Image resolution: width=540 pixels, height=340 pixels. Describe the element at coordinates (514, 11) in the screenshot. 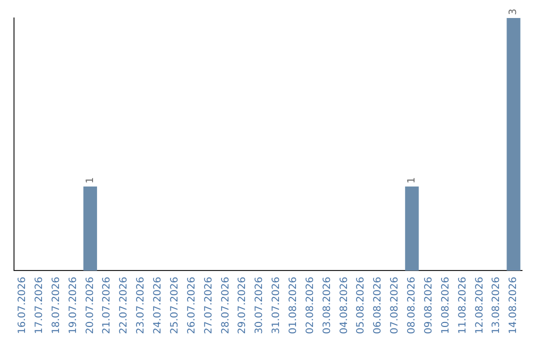

I see `data-label: 3` at that location.